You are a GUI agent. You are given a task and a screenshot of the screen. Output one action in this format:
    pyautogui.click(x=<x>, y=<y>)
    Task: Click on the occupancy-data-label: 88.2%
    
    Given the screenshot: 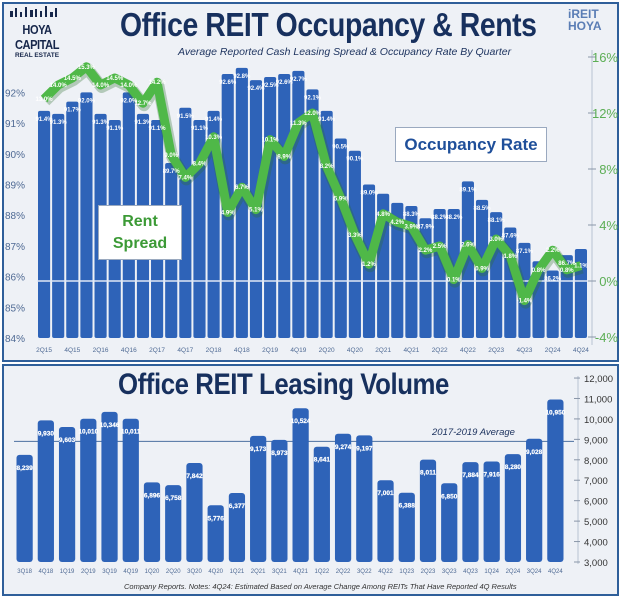 What is the action you would take?
    pyautogui.click(x=454, y=218)
    